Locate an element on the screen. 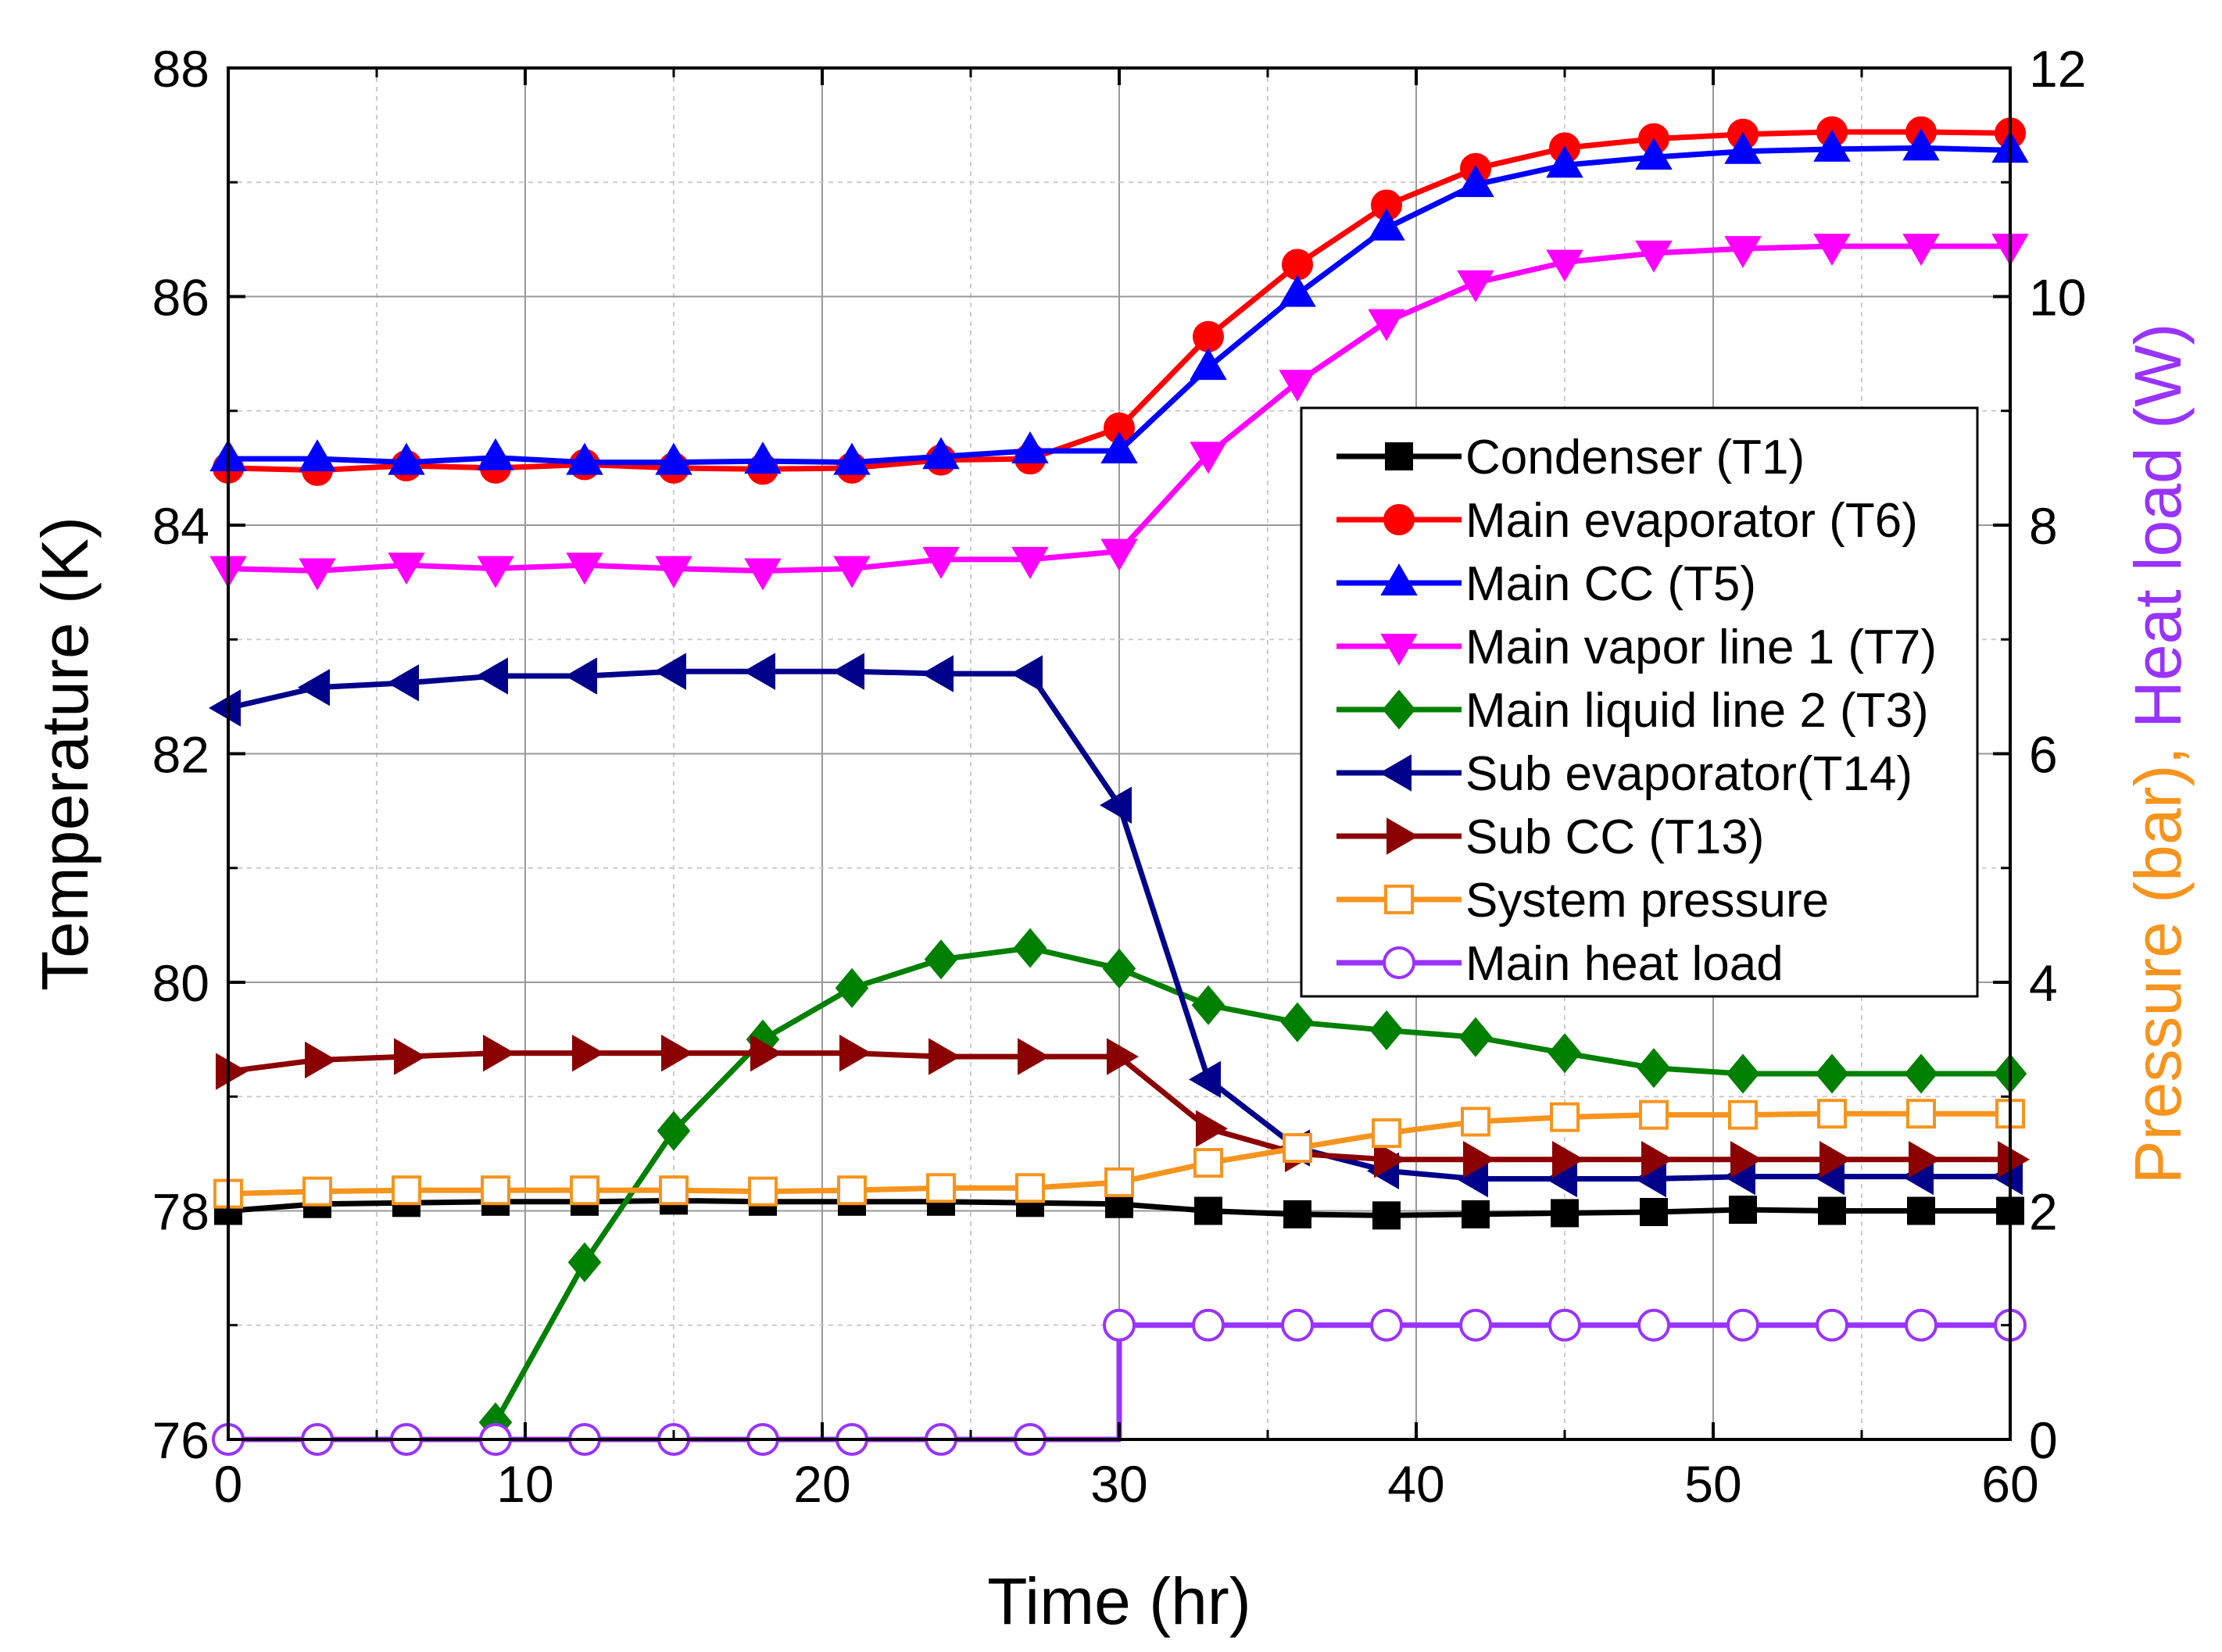 This screenshot has height=1652, width=2222. legend-entry: Main evaporator (T6) is located at coordinates (1627, 521).